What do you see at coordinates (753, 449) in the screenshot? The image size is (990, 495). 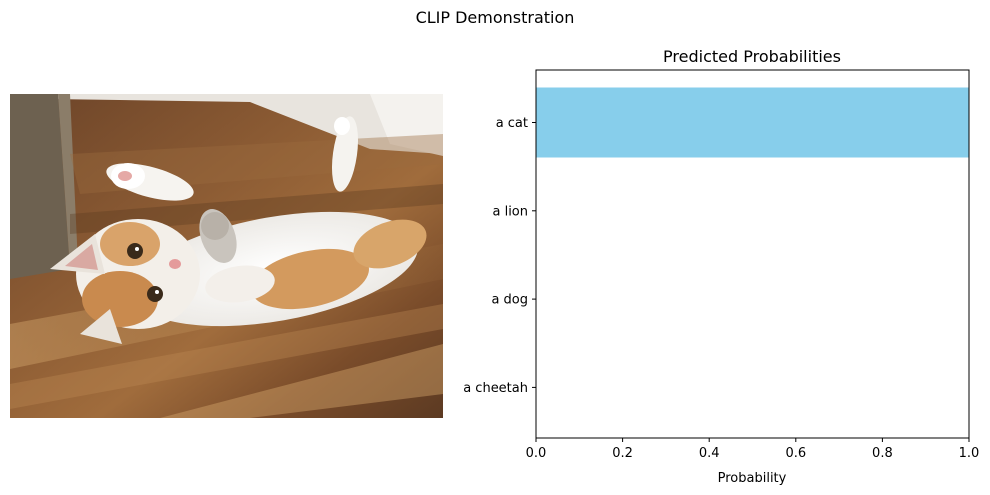 I see `x-axis: 0.0 0.2 0.4 0.6 0.8 1.0` at bounding box center [753, 449].